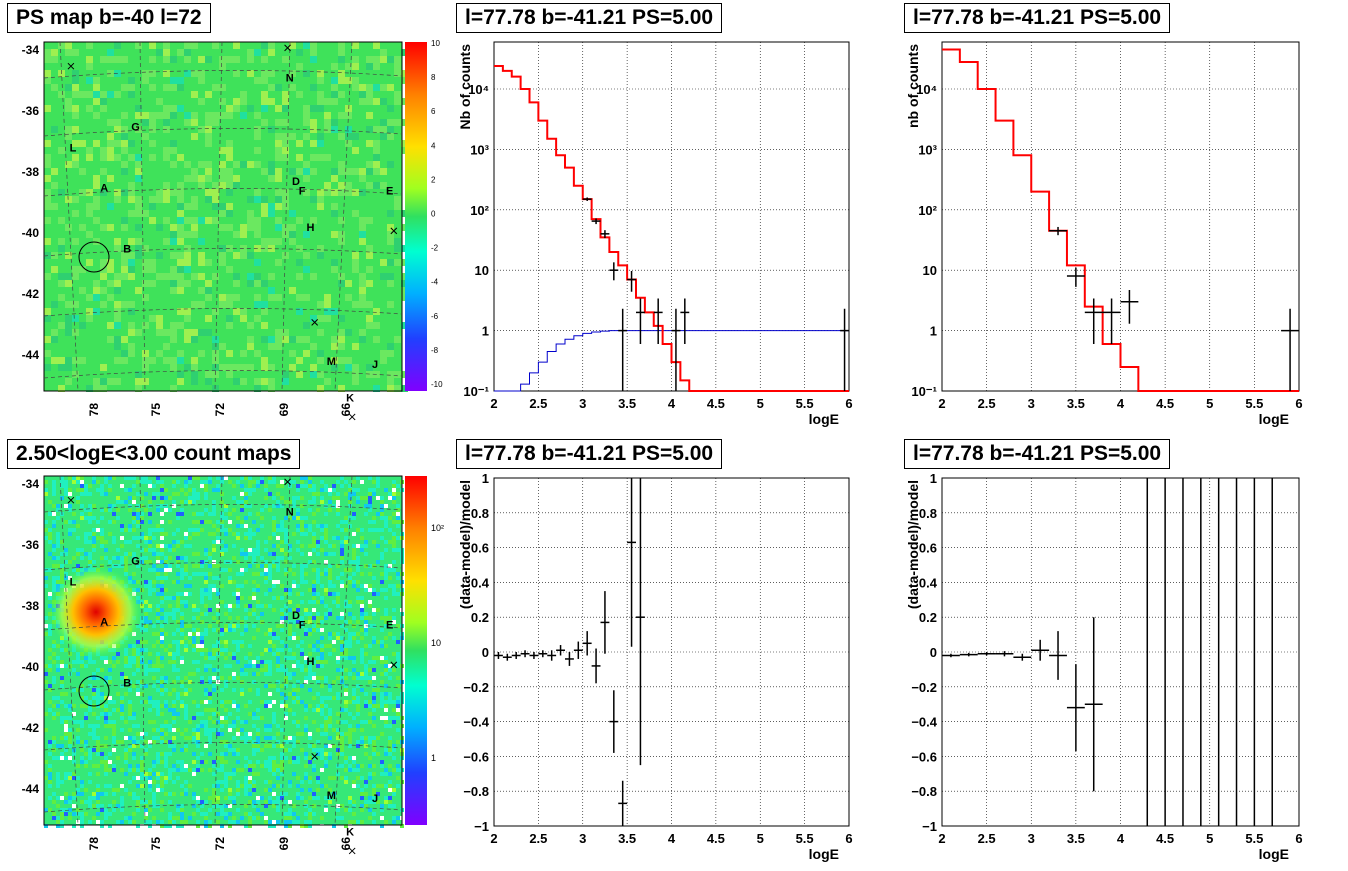  What do you see at coordinates (987, 403) in the screenshot?
I see `x-tick-label: 2.5` at bounding box center [987, 403].